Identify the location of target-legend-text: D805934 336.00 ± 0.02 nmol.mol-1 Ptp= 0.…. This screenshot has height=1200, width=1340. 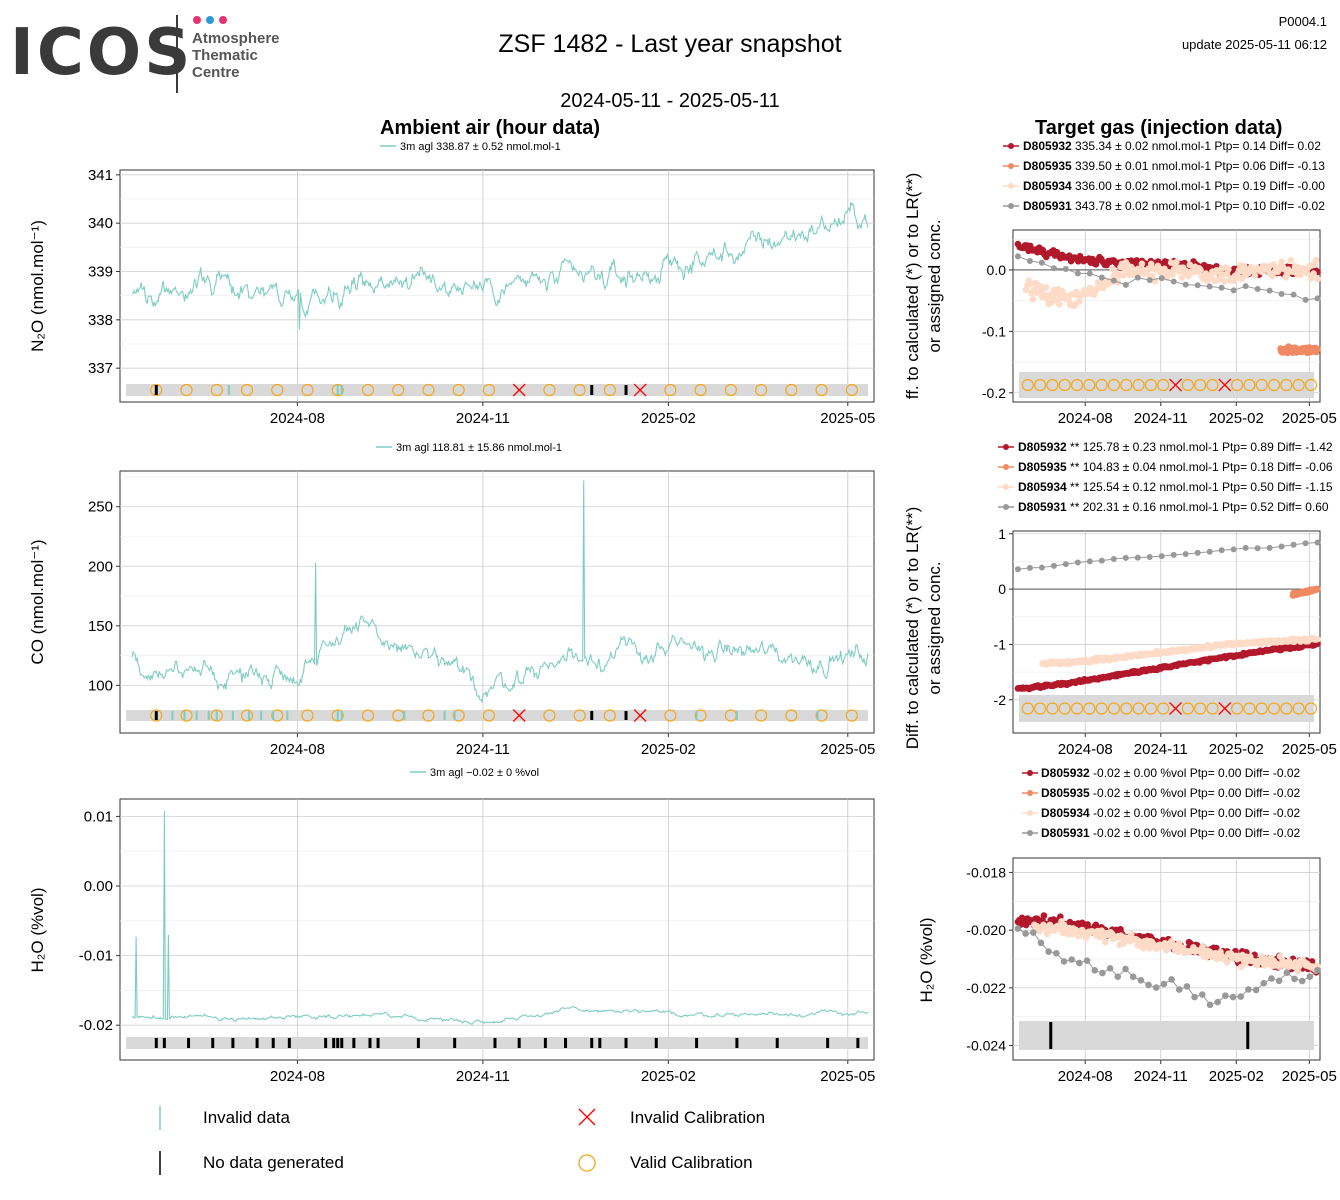
(1174, 186).